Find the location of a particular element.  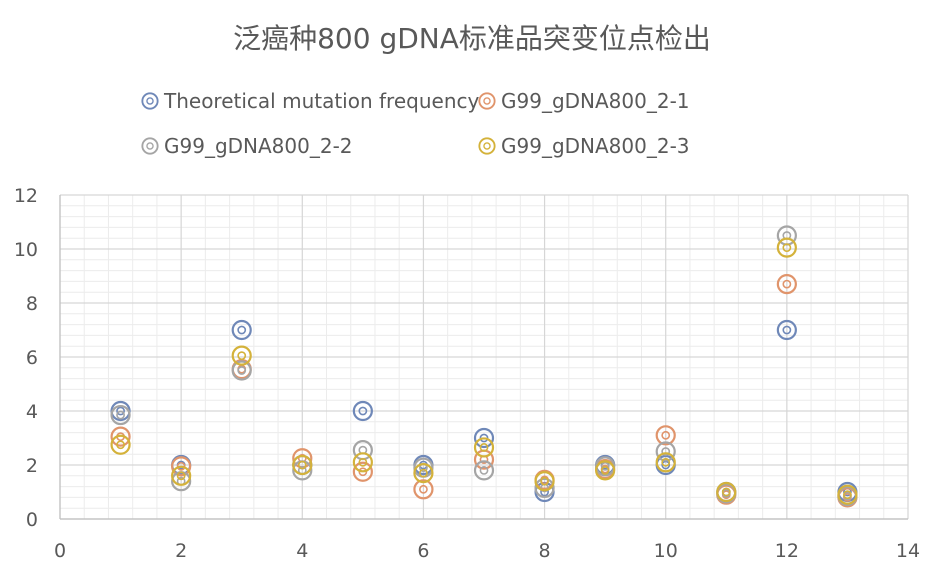

legend-item: Theoretical mutation frequency is located at coordinates (310, 101).